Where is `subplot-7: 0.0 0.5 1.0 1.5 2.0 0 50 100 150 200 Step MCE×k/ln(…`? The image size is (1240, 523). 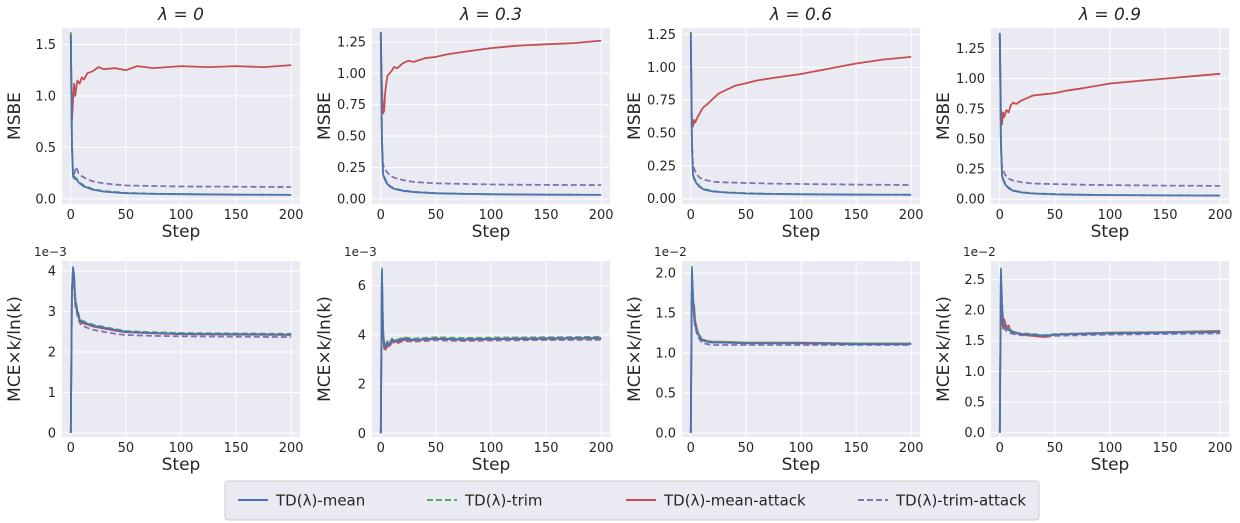
subplot-7: 0.0 0.5 1.0 1.5 2.0 0 50 100 150 200 Step MCE×k/ln(… is located at coordinates (774, 360).